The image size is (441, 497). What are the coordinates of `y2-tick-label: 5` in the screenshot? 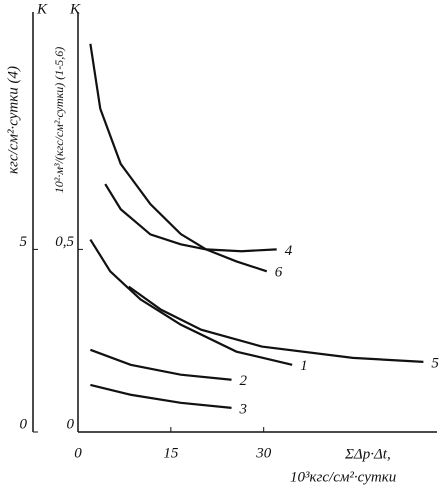 It's located at (24, 242).